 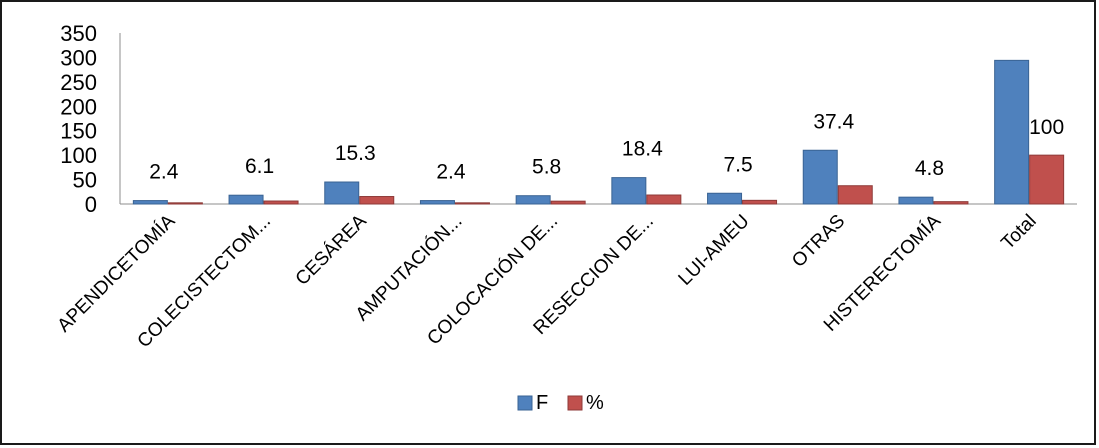 What do you see at coordinates (78, 155) in the screenshot?
I see `y-tick-label: 100` at bounding box center [78, 155].